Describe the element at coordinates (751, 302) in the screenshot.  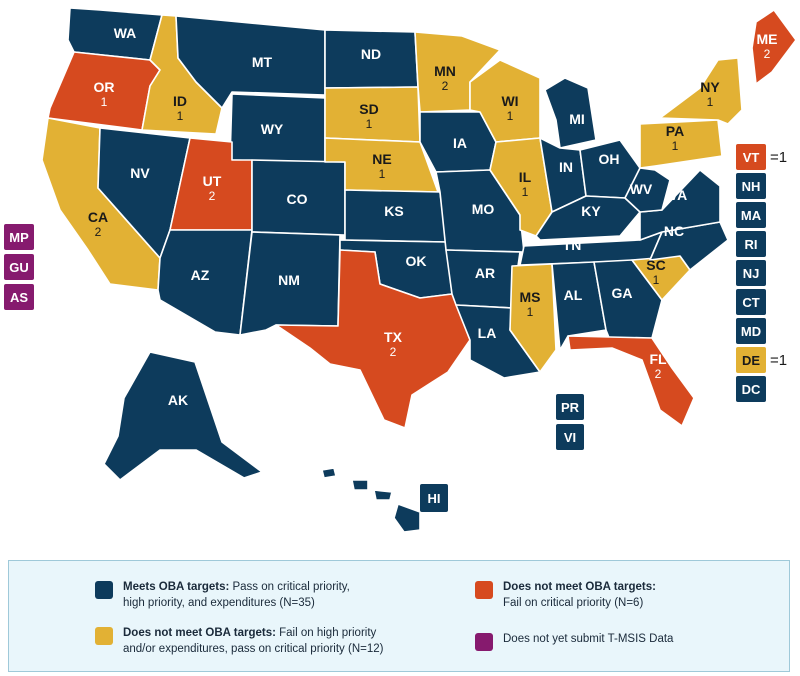
I see `box-ct` at that location.